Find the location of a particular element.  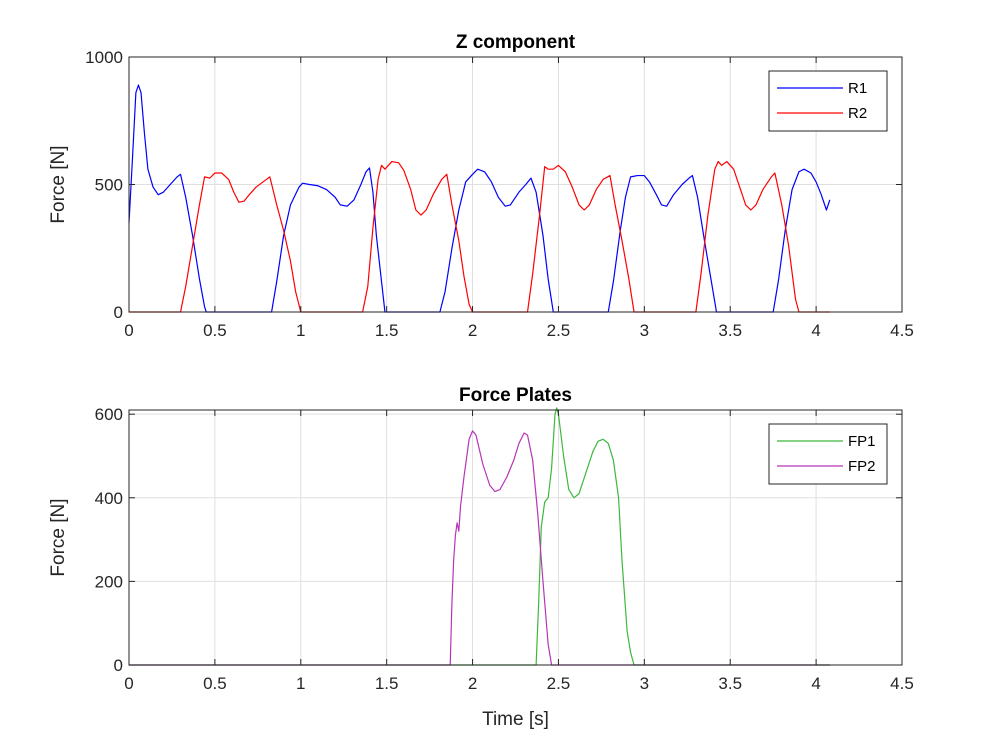

z-component-legend-label-r2: R2 is located at coordinates (857, 113).